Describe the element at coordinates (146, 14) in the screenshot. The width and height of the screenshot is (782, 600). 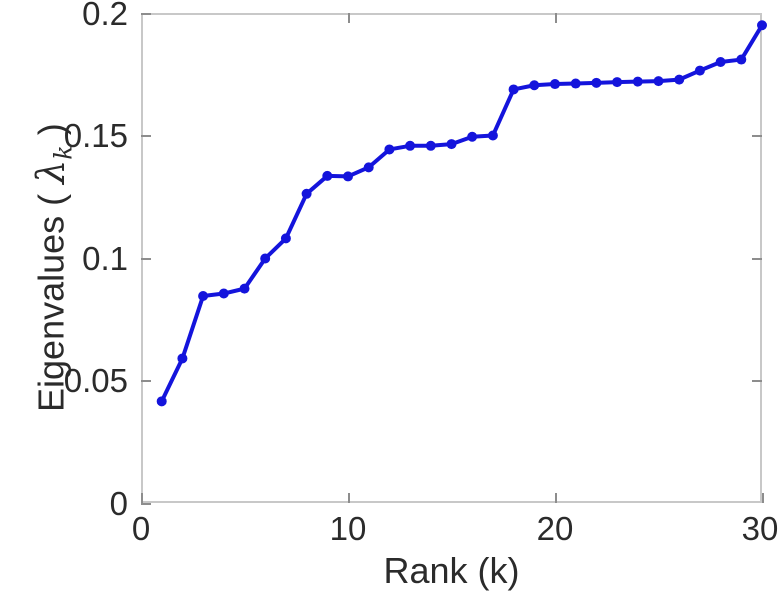
I see `ytick-0.2` at that location.